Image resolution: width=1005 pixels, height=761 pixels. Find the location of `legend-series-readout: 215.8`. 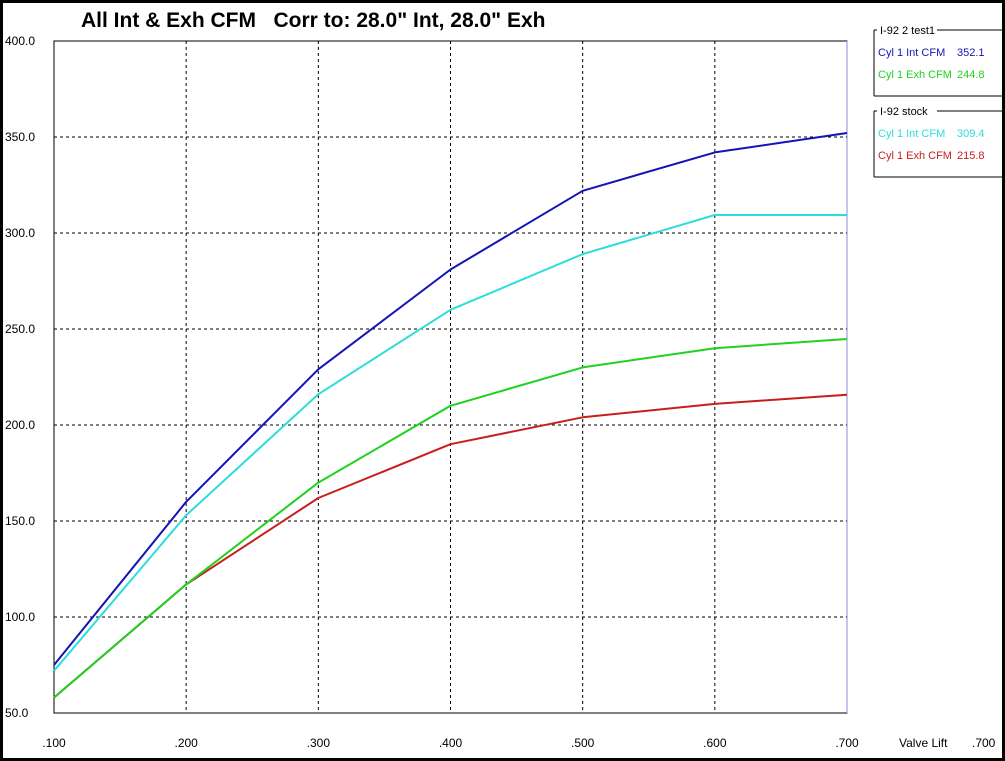

legend-series-readout: 215.8 is located at coordinates (971, 156).